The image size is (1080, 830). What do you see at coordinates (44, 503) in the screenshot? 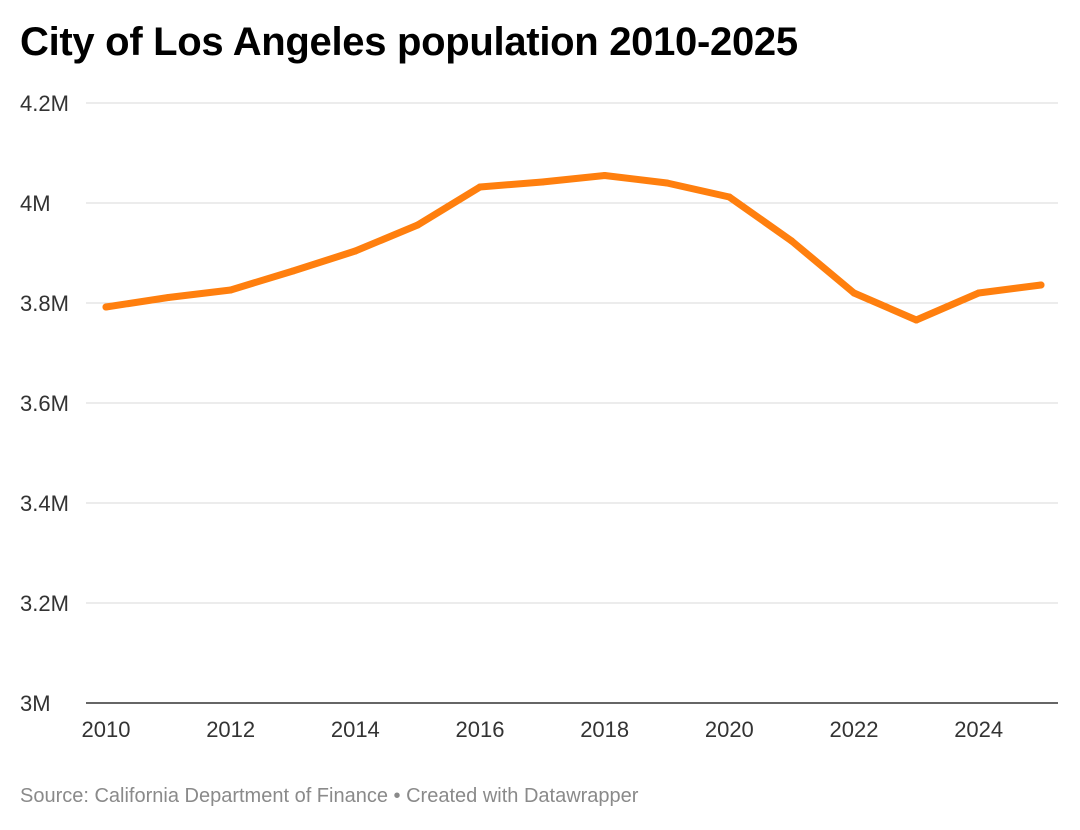
I see `y-tick-label: 3.4M` at bounding box center [44, 503].